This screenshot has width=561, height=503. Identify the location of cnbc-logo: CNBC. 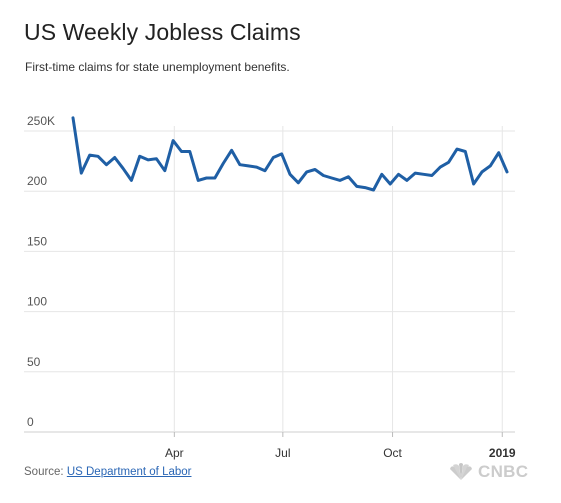
(488, 472).